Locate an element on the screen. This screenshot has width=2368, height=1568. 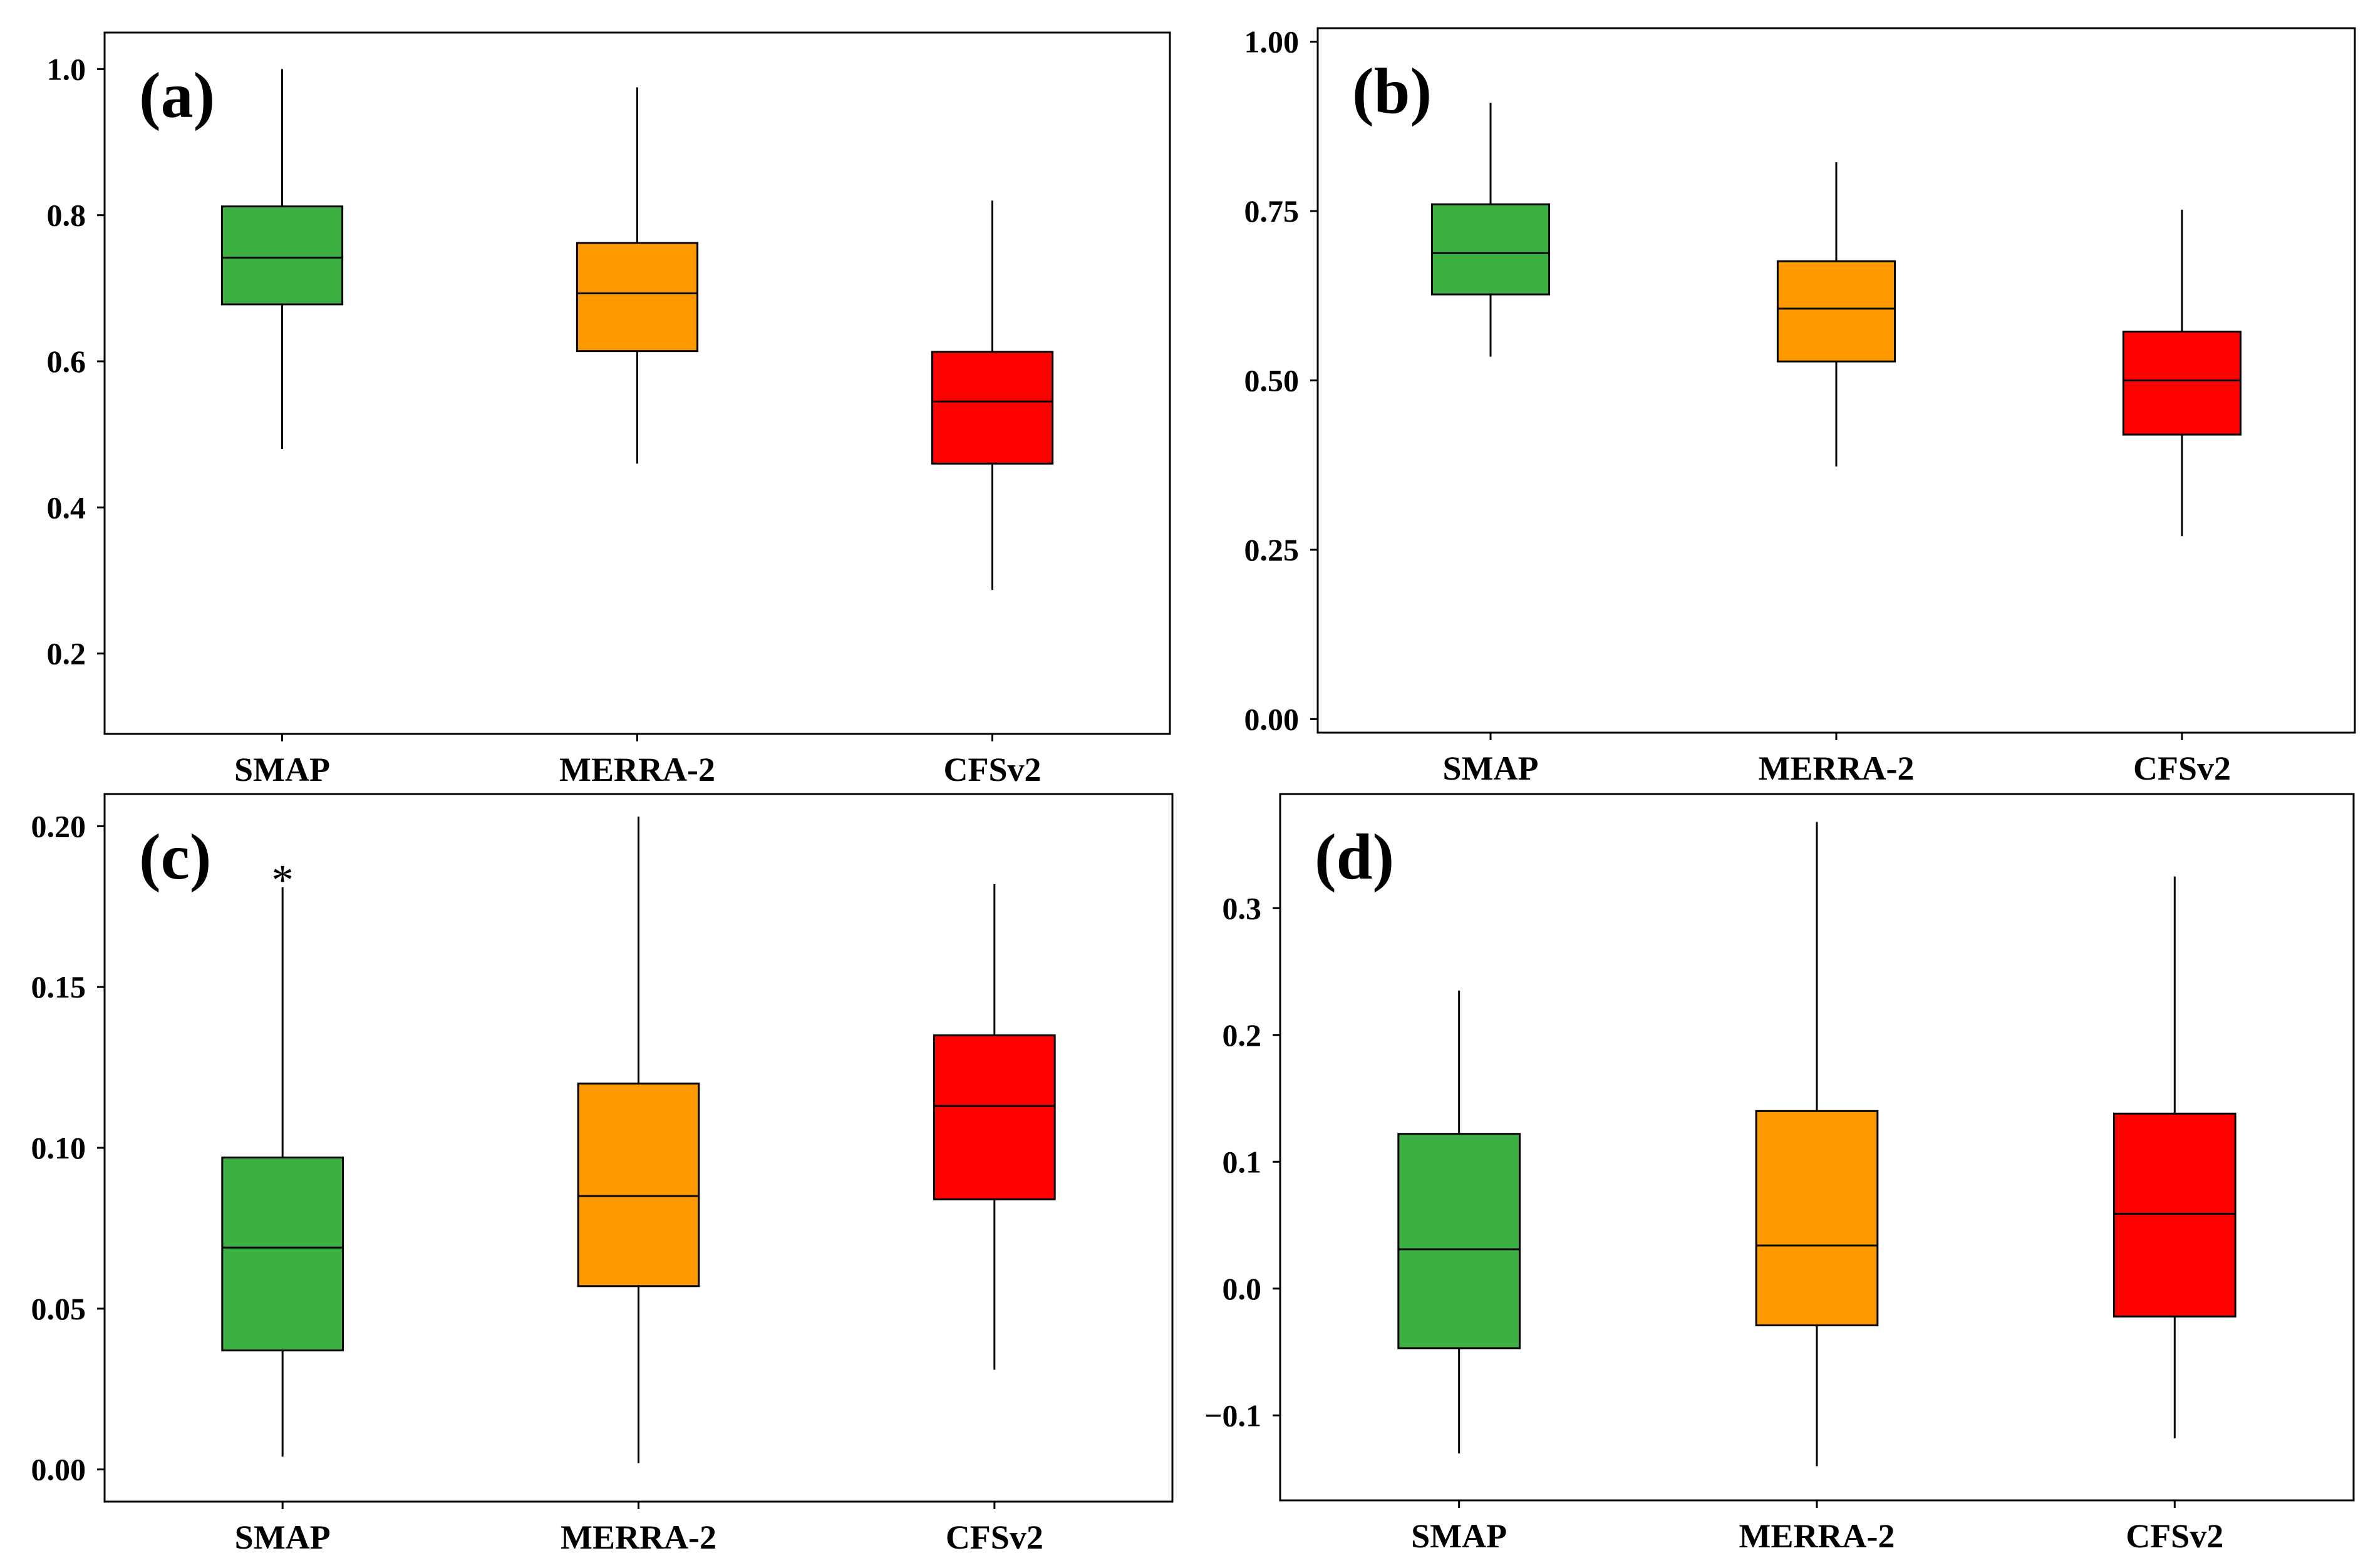
panel-label: (a) is located at coordinates (177, 95).